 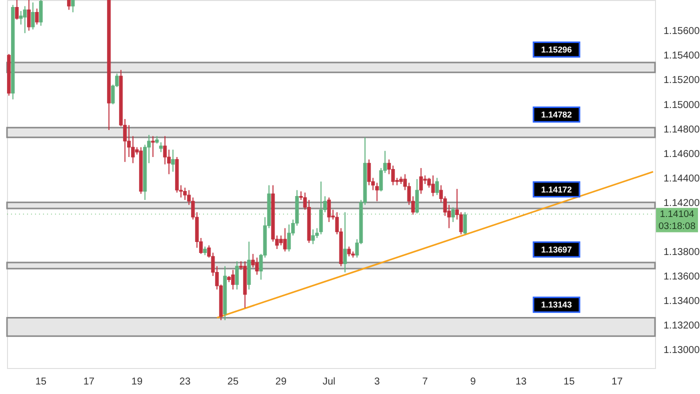 What do you see at coordinates (682, 203) in the screenshot?
I see `y-tick-label: 1.14200` at bounding box center [682, 203].